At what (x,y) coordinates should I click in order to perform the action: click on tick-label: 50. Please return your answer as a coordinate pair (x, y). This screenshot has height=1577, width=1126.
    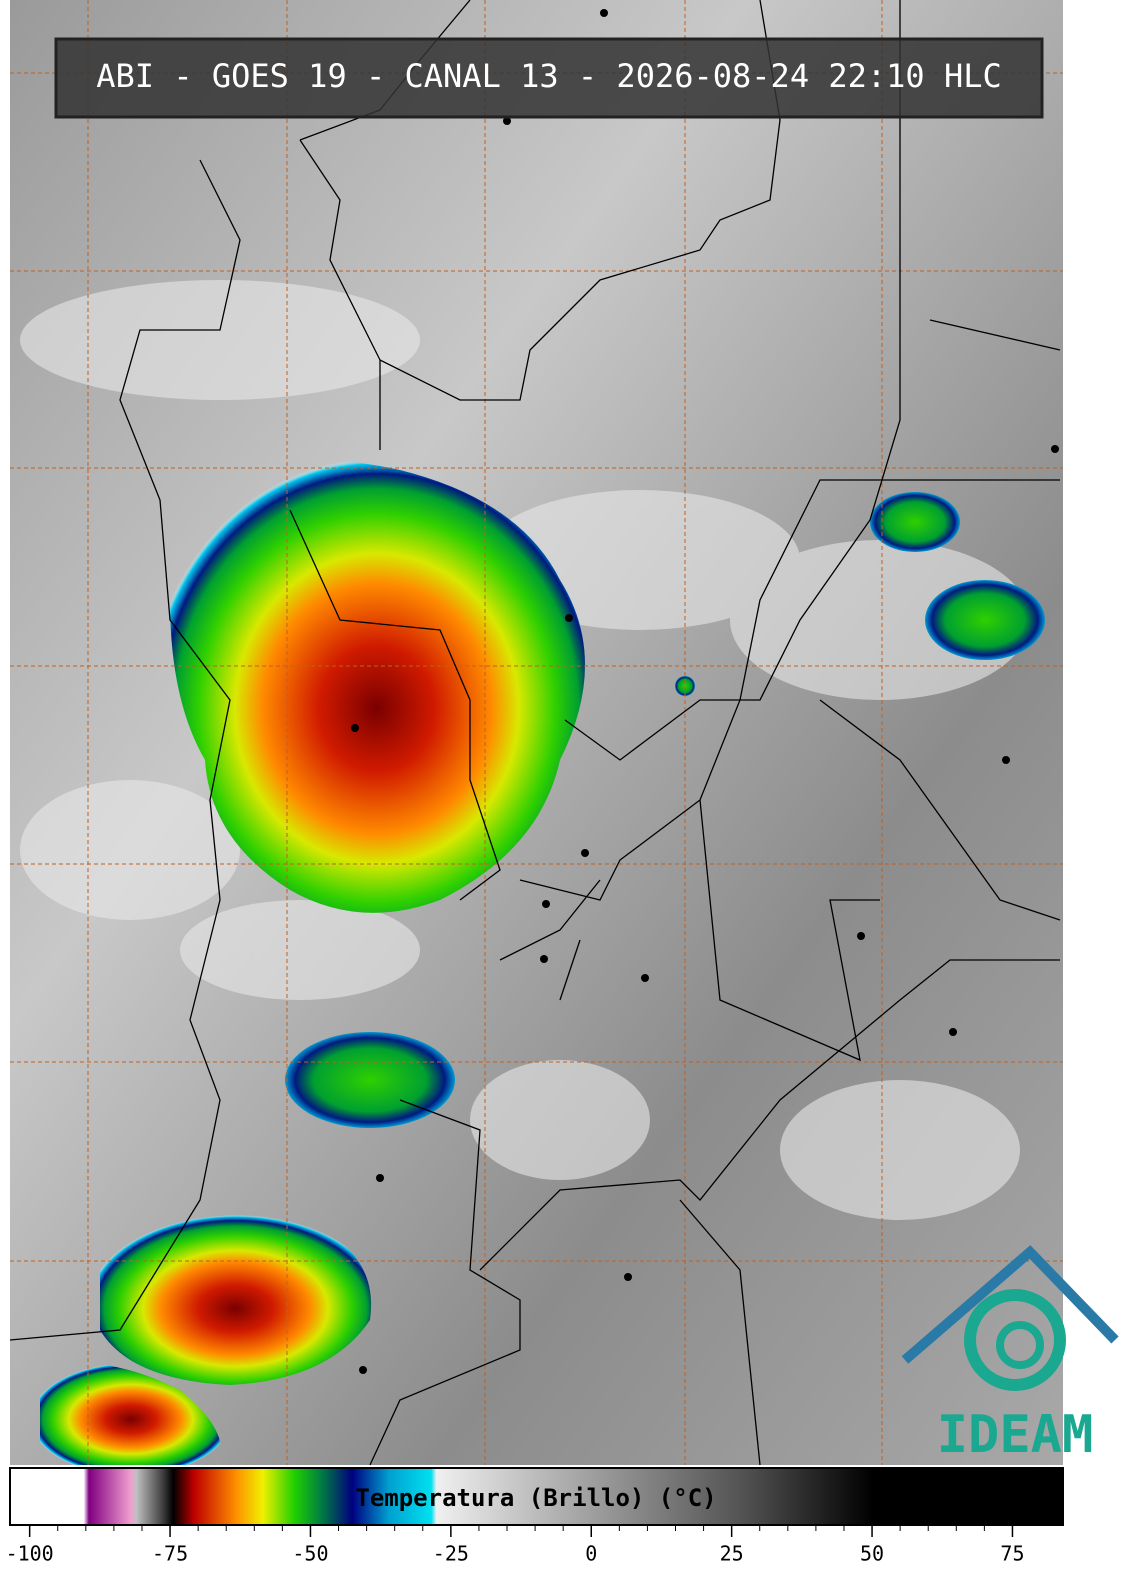
    Looking at the image, I should click on (872, 1554).